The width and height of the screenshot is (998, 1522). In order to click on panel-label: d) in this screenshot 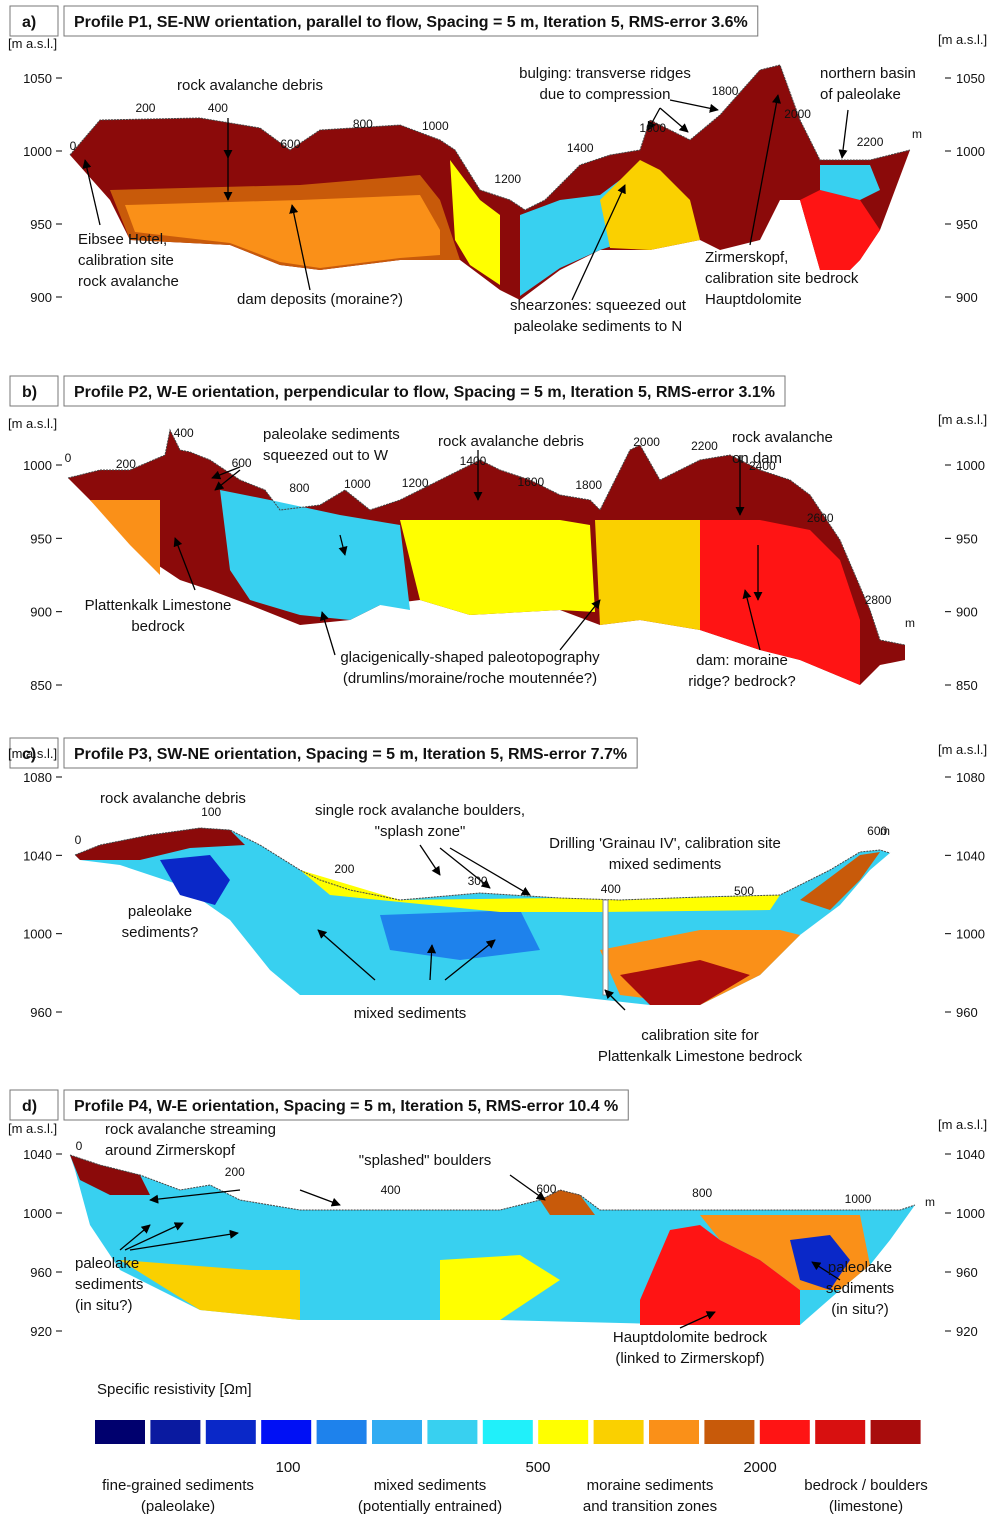, I will do `click(29, 1106)`.